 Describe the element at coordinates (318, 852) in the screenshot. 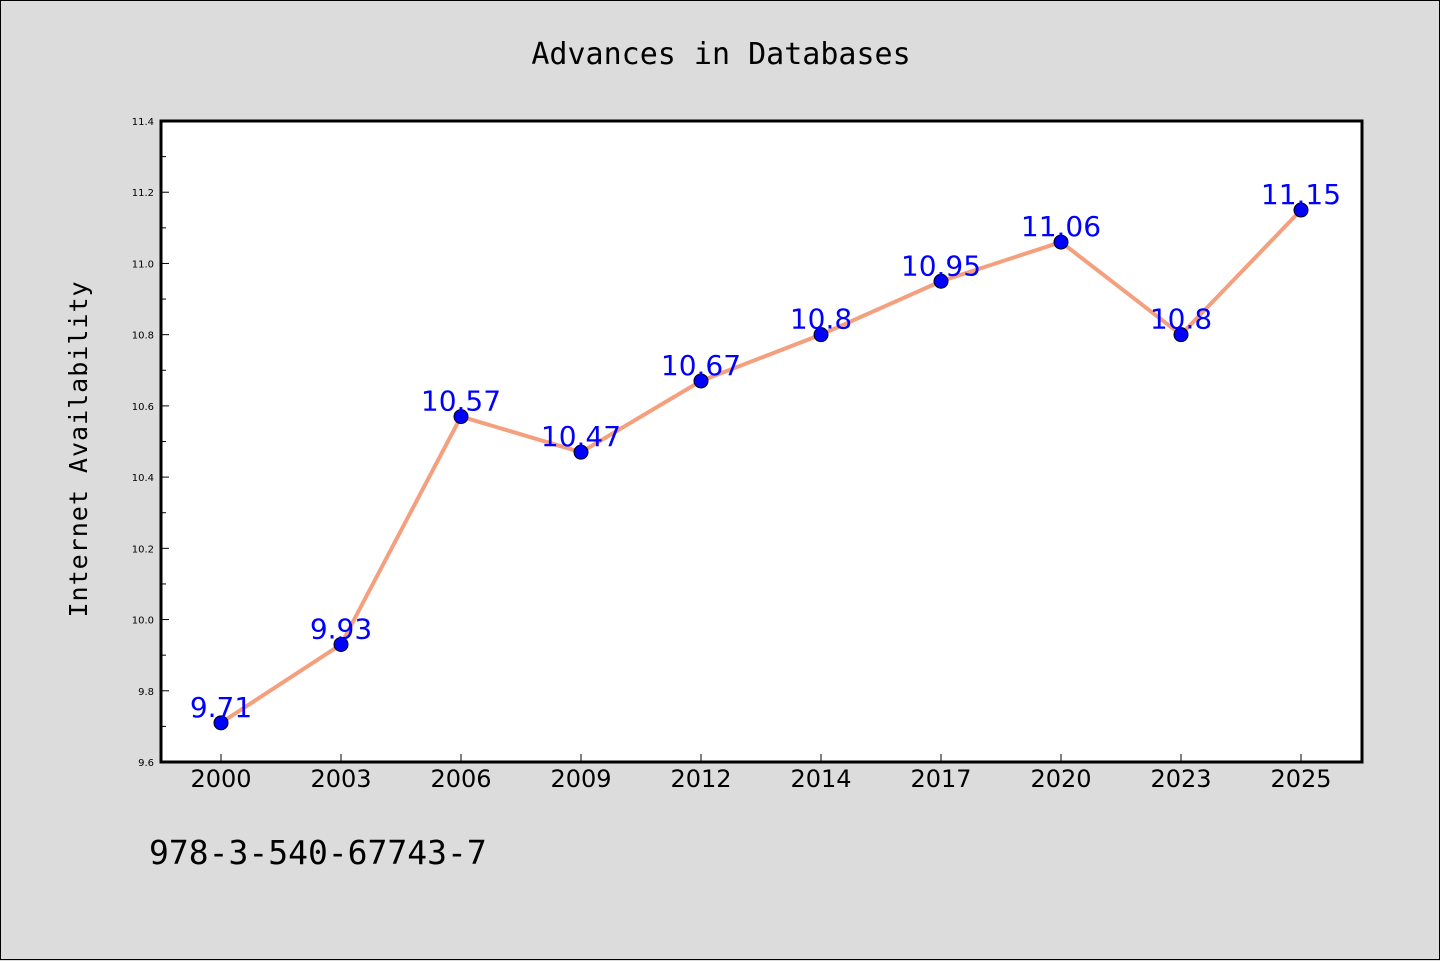

I see `isbn-annotation: 978-3-540-67743-7` at that location.